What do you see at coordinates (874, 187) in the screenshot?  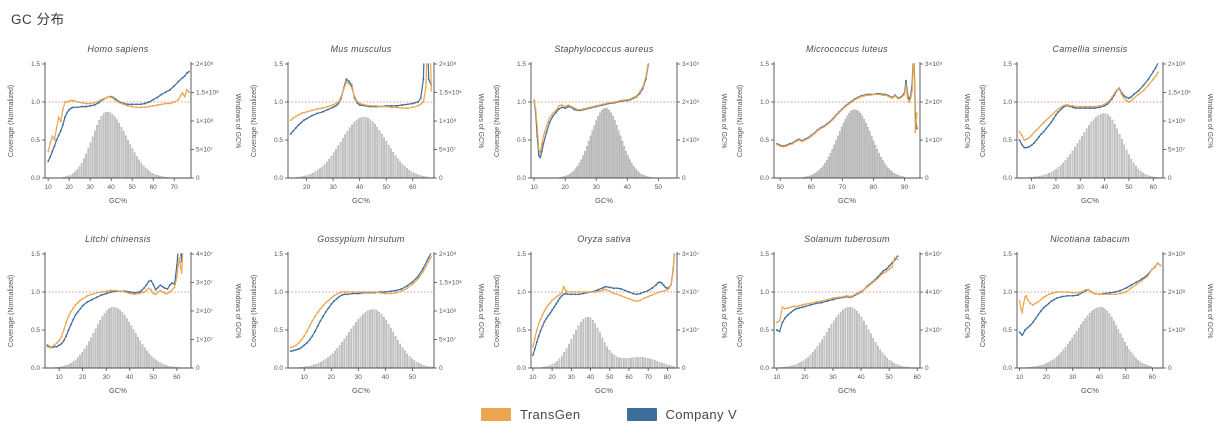 I see `x-tick-label: 80` at bounding box center [874, 187].